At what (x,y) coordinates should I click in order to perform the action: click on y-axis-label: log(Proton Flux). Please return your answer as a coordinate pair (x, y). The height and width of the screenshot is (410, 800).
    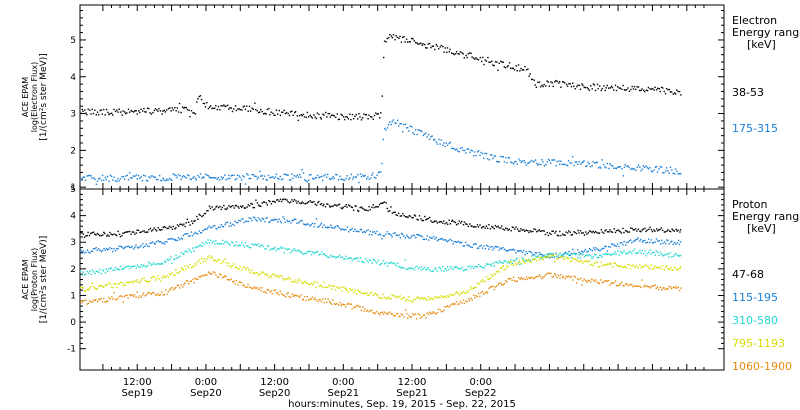
    Looking at the image, I should click on (34, 279).